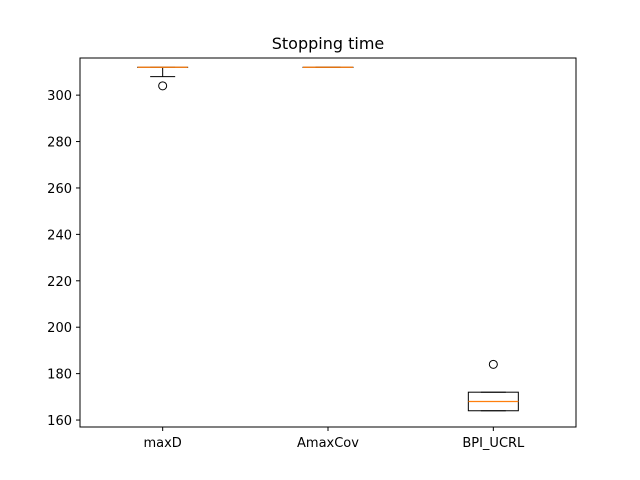  What do you see at coordinates (59, 143) in the screenshot?
I see `y-tick-label: 280` at bounding box center [59, 143].